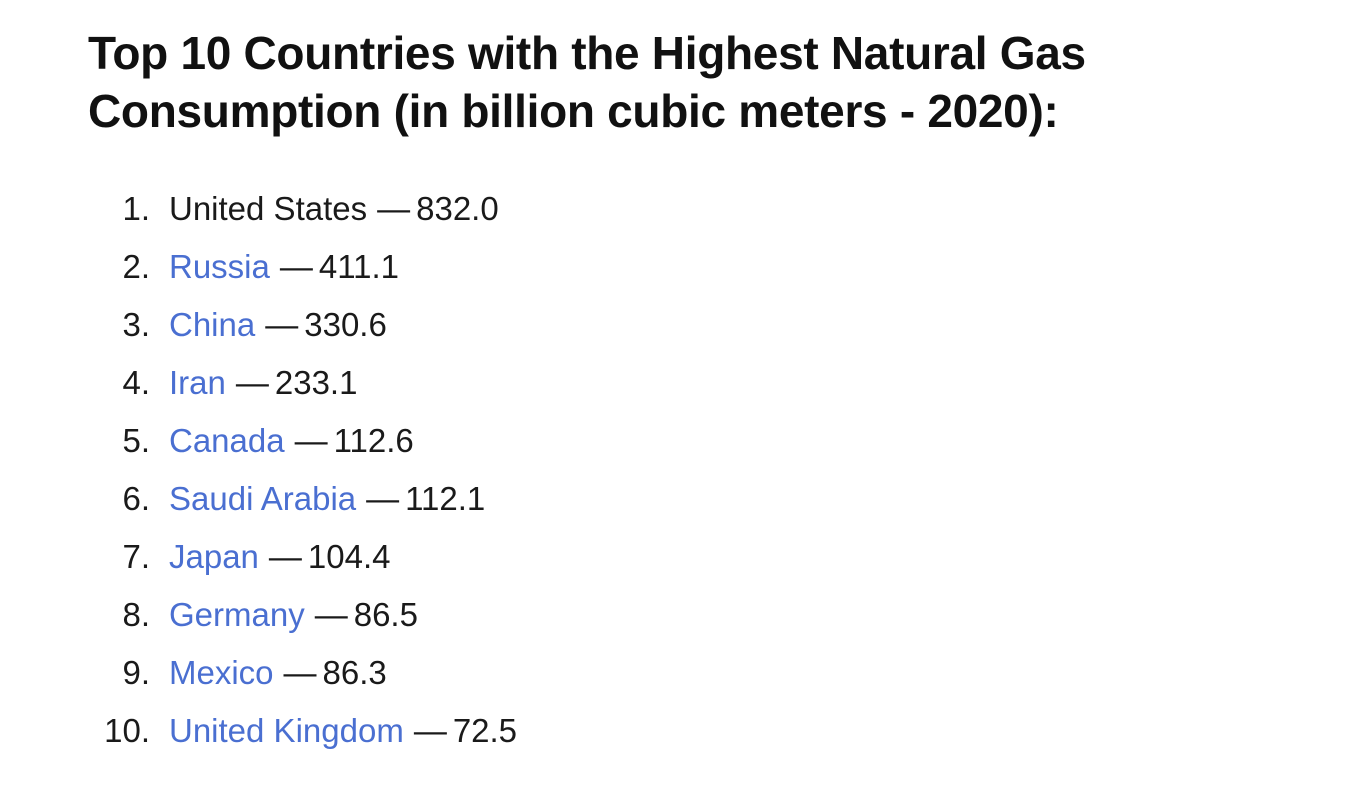 Image resolution: width=1352 pixels, height=798 pixels. What do you see at coordinates (263, 498) in the screenshot?
I see `country-link-saudi-arabia: Saudi Arabia` at bounding box center [263, 498].